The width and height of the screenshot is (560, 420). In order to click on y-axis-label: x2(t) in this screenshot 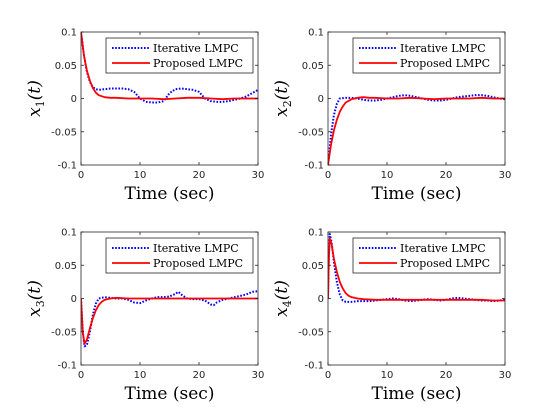, I will do `click(283, 98)`.